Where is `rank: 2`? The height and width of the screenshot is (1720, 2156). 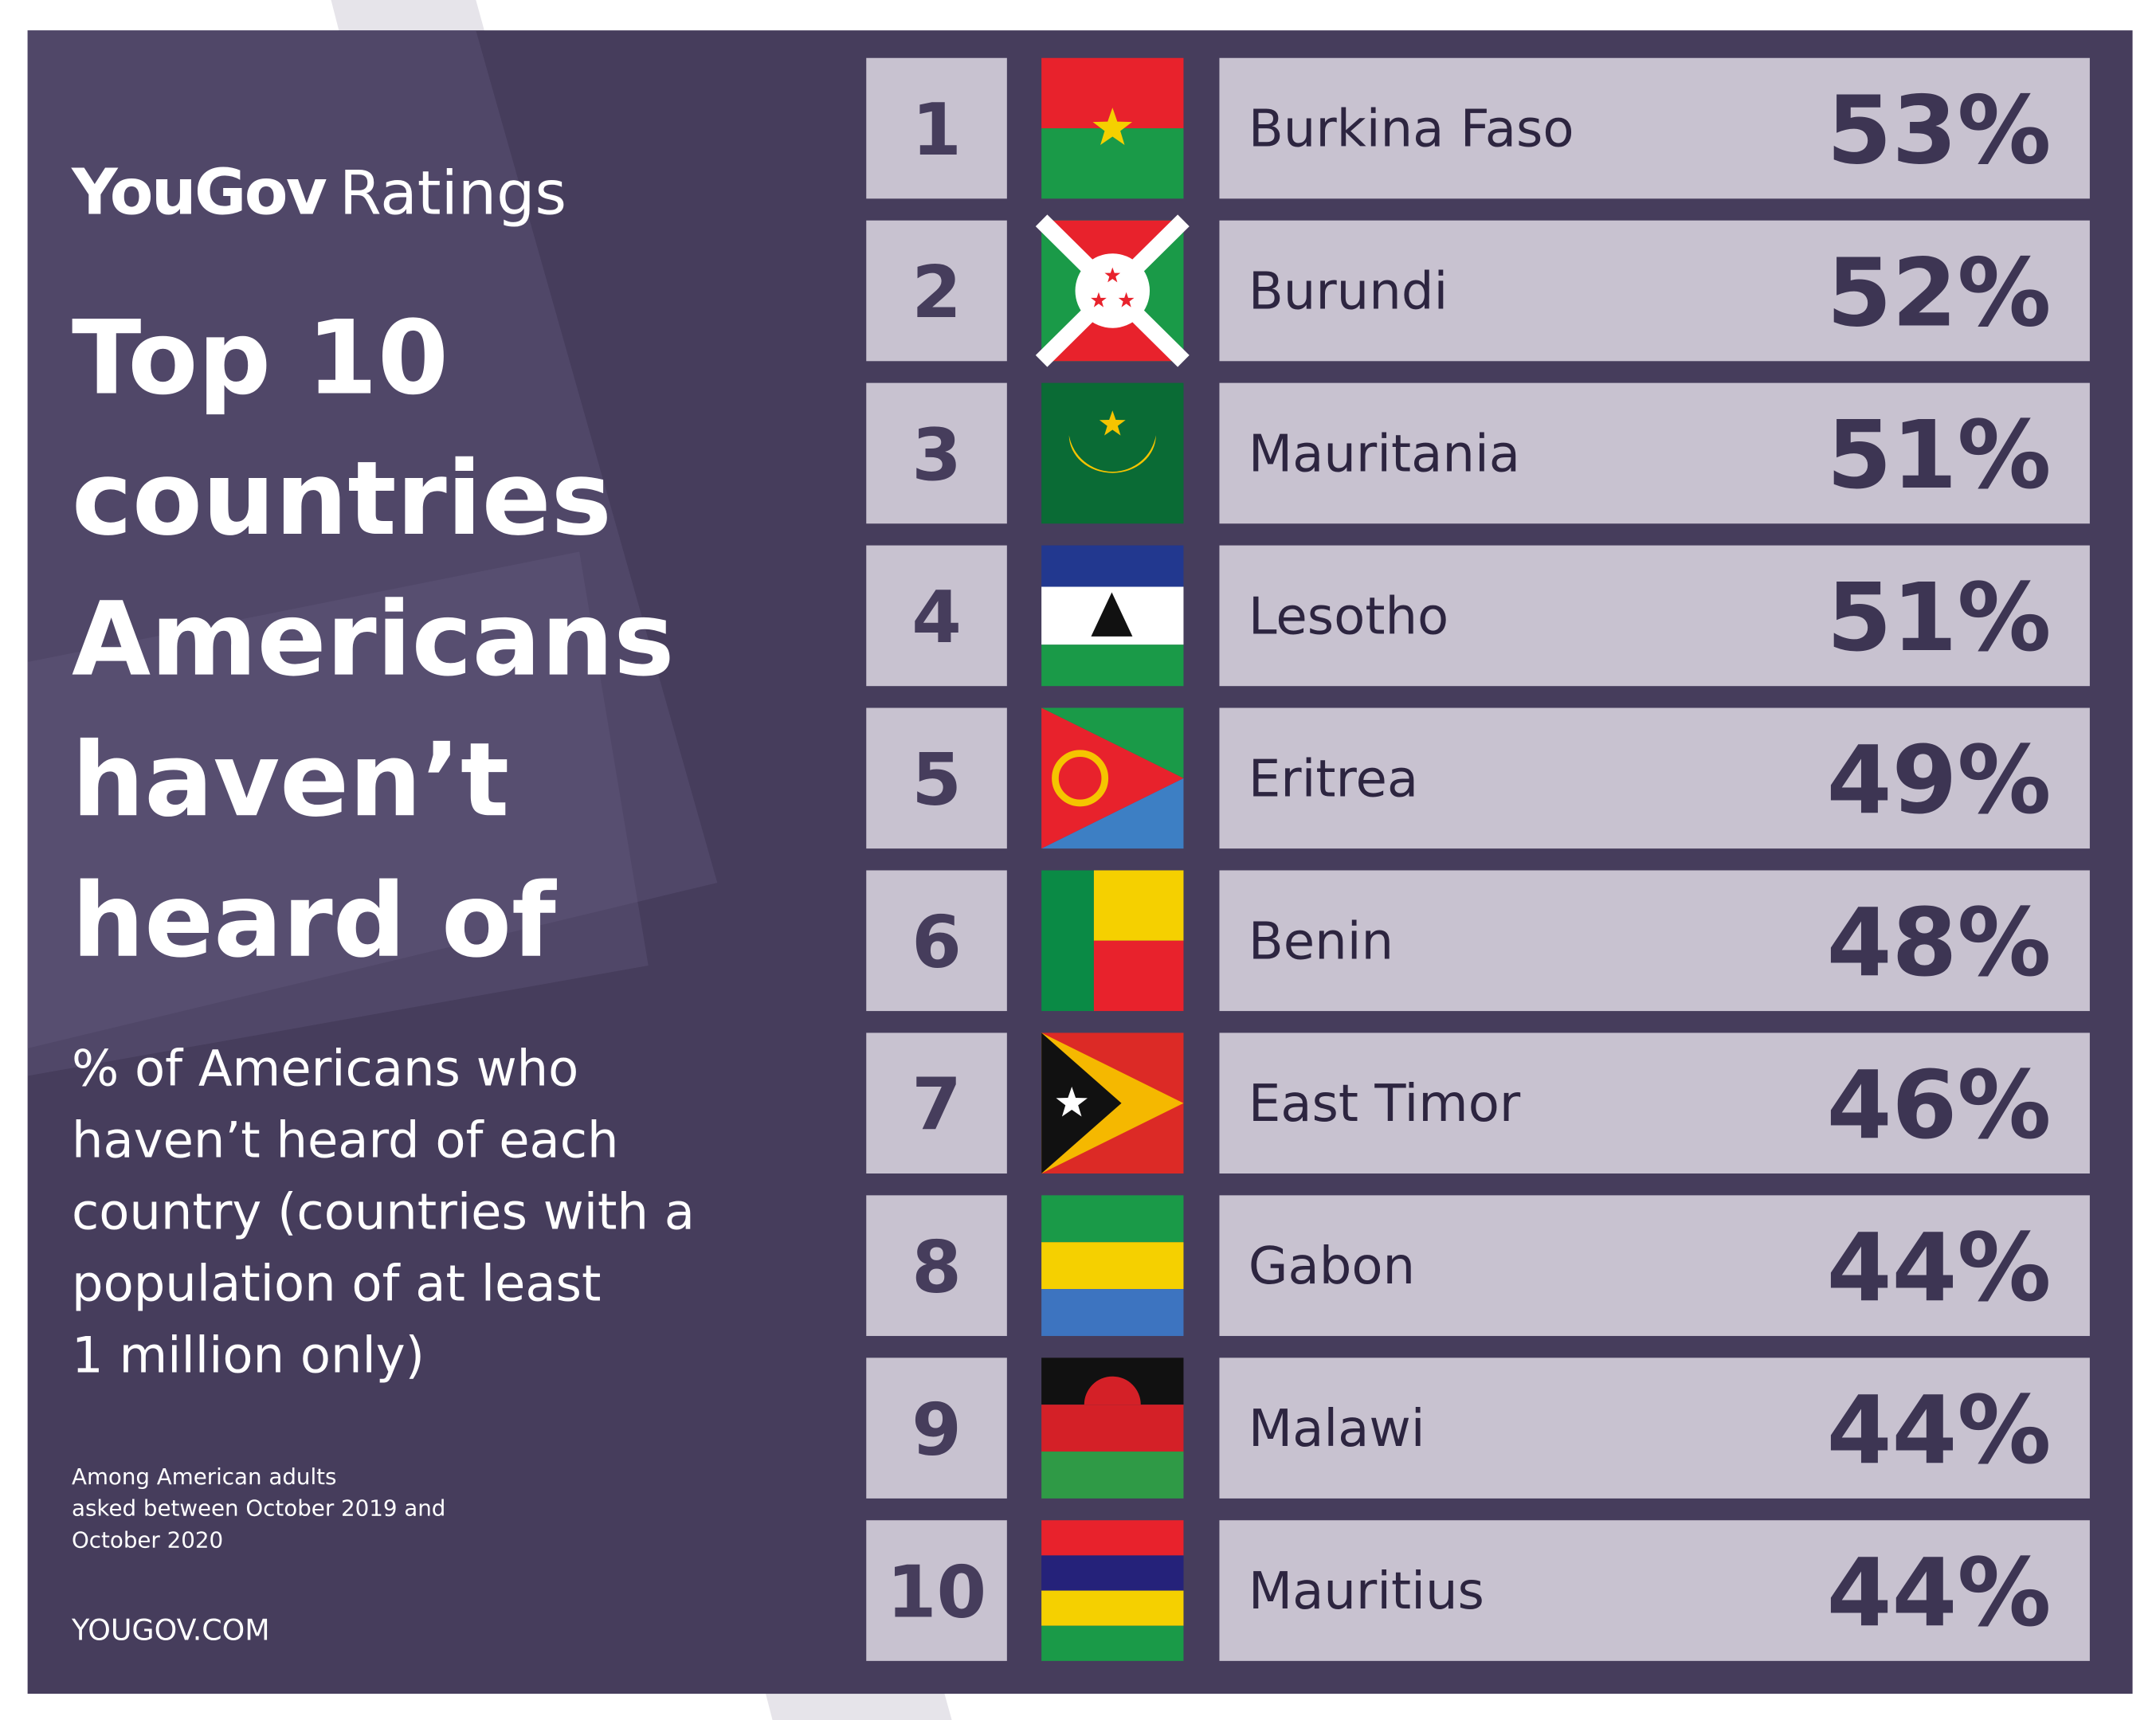
rank: 2 is located at coordinates (936, 293).